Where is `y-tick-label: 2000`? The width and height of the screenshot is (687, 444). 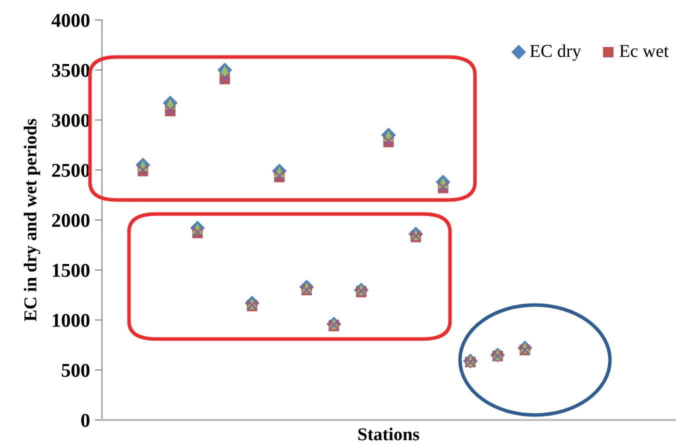 y-tick-label: 2000 is located at coordinates (71, 220).